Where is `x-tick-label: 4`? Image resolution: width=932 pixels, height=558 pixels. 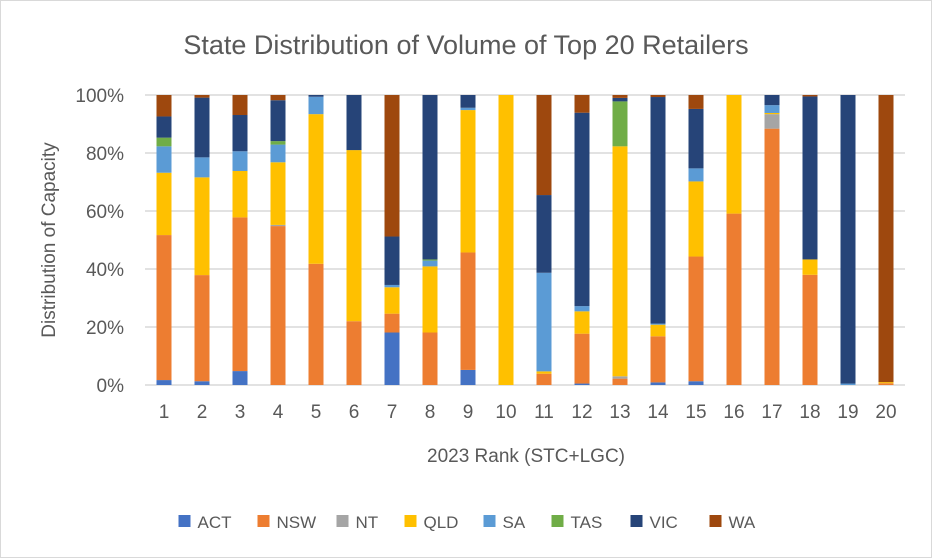
x-tick-label: 4 is located at coordinates (278, 412).